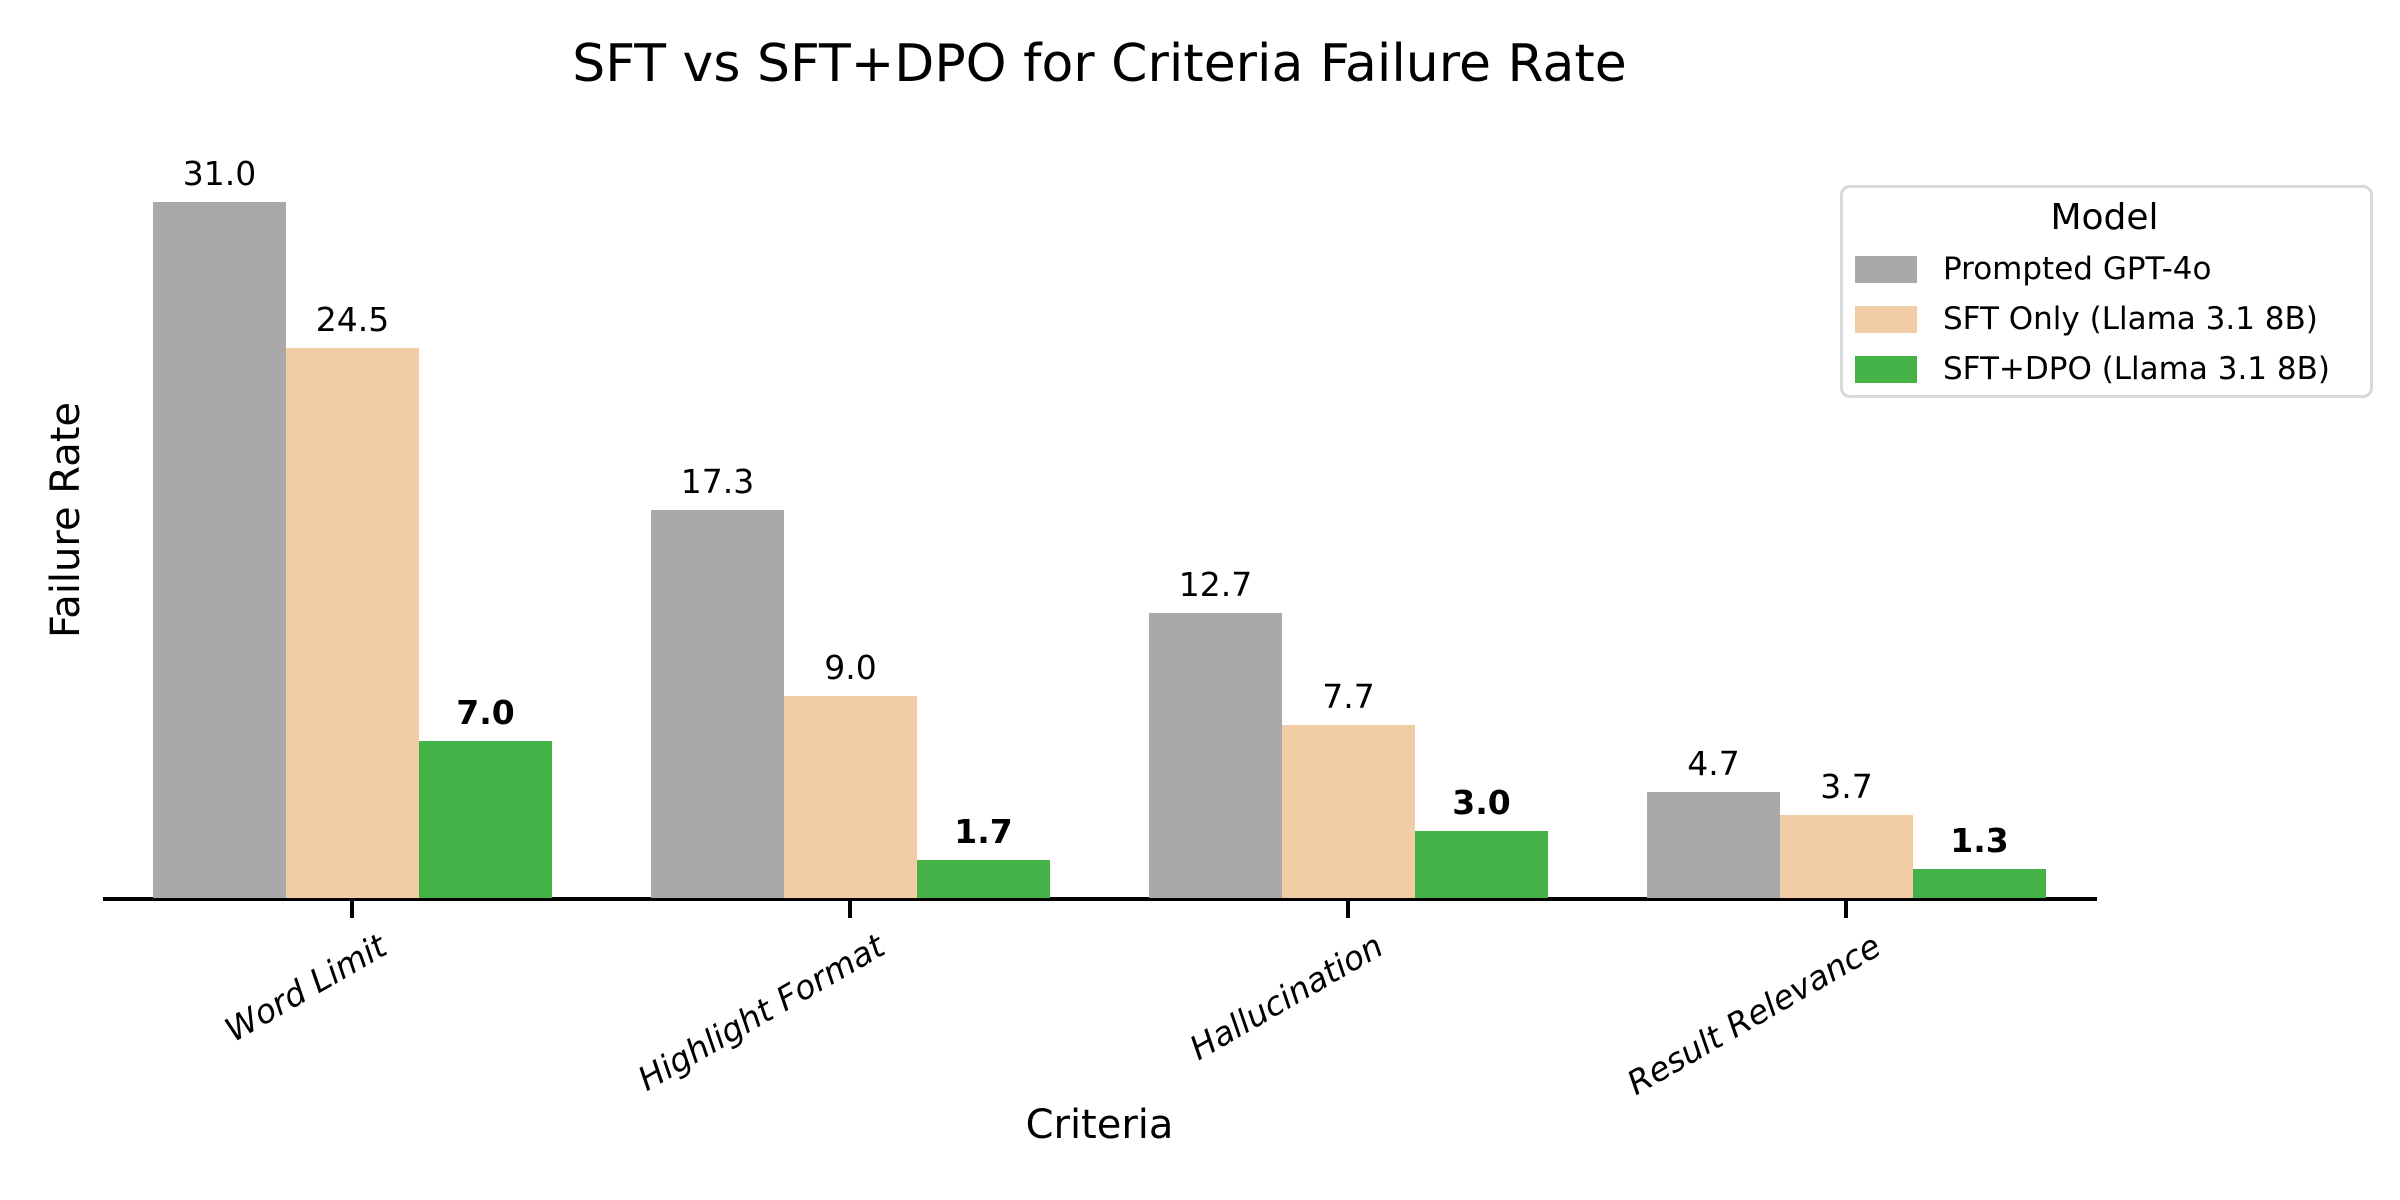  What do you see at coordinates (850, 667) in the screenshot?
I see `bar-value-label: 9.0` at bounding box center [850, 667].